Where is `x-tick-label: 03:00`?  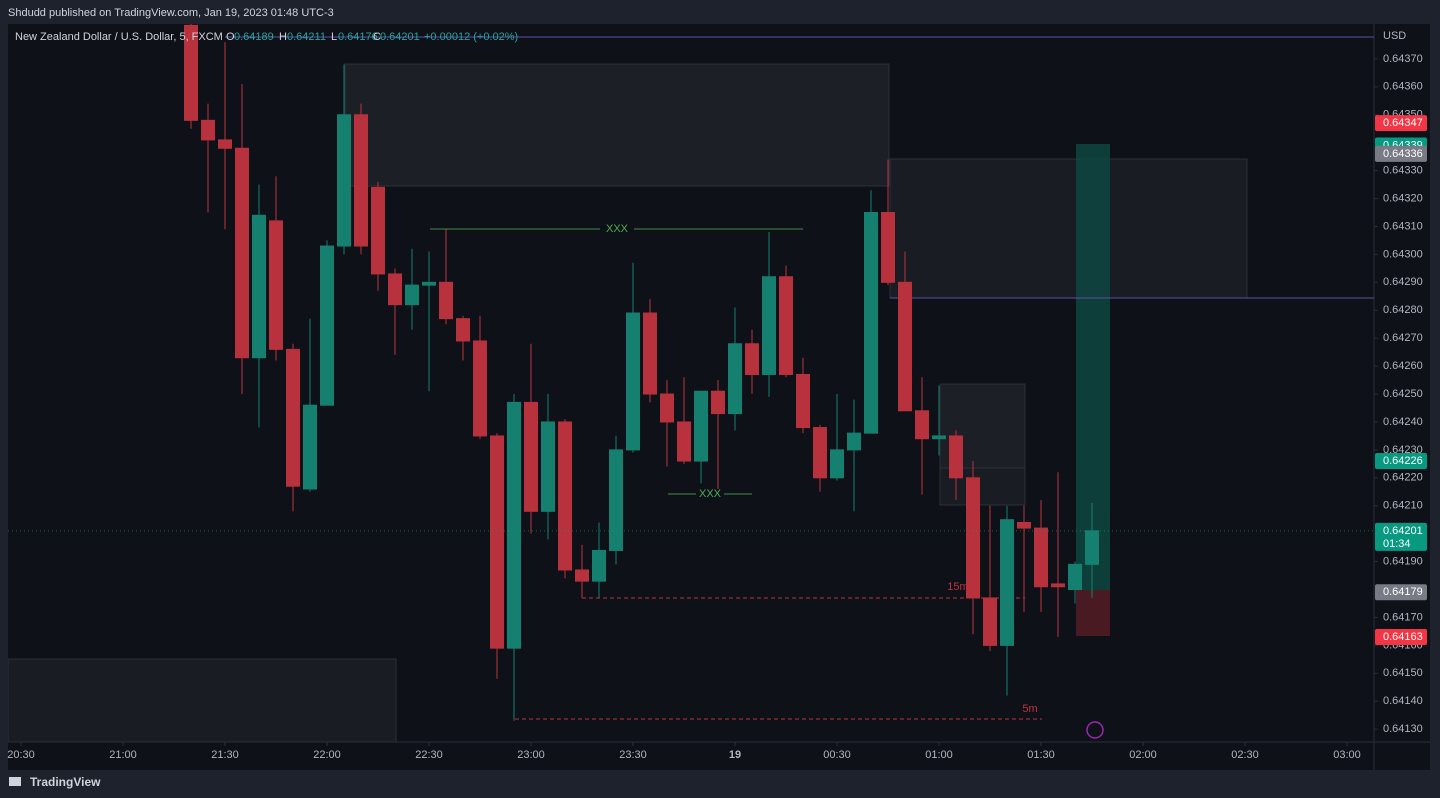 x-tick-label: 03:00 is located at coordinates (1347, 755).